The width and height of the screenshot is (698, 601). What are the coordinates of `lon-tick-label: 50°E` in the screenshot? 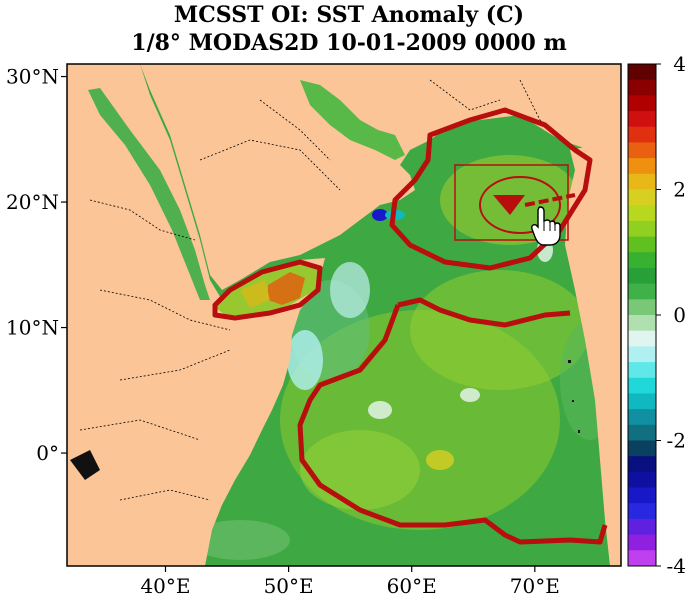 It's located at (289, 586).